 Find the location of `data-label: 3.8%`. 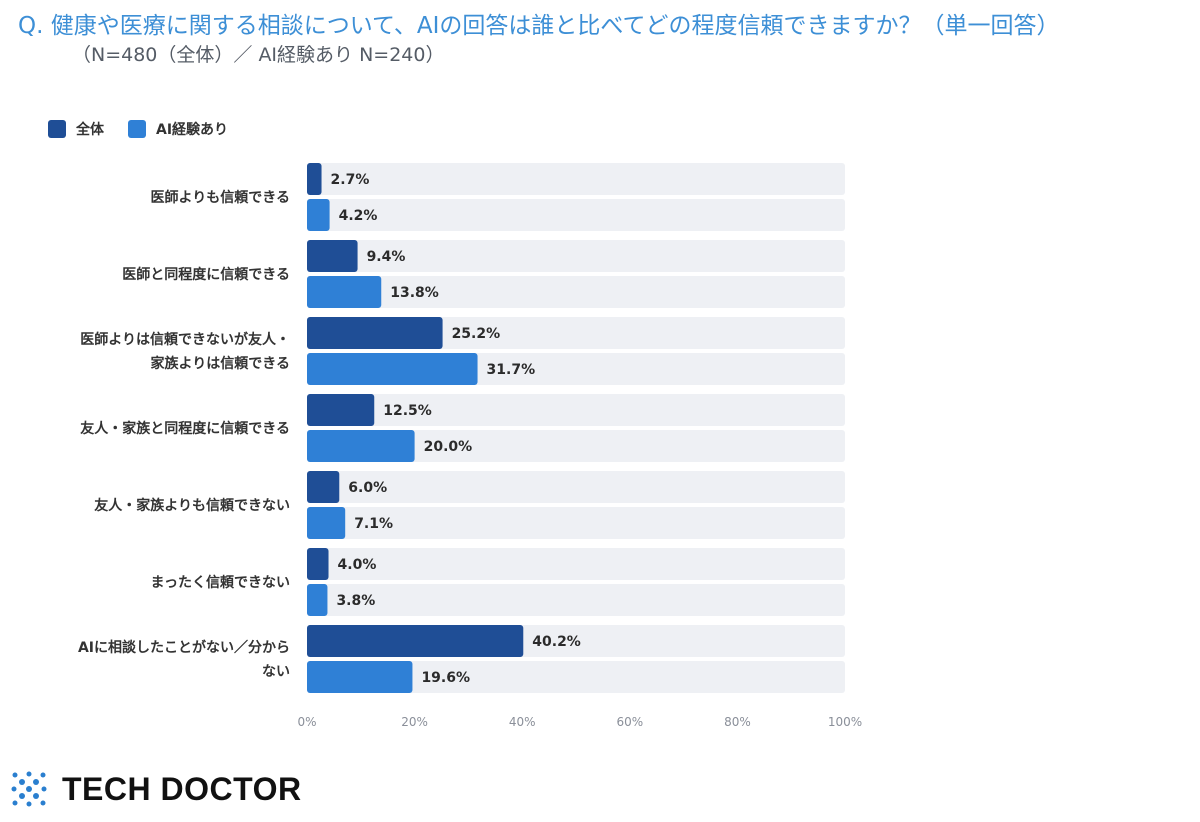

data-label: 3.8% is located at coordinates (355, 601).